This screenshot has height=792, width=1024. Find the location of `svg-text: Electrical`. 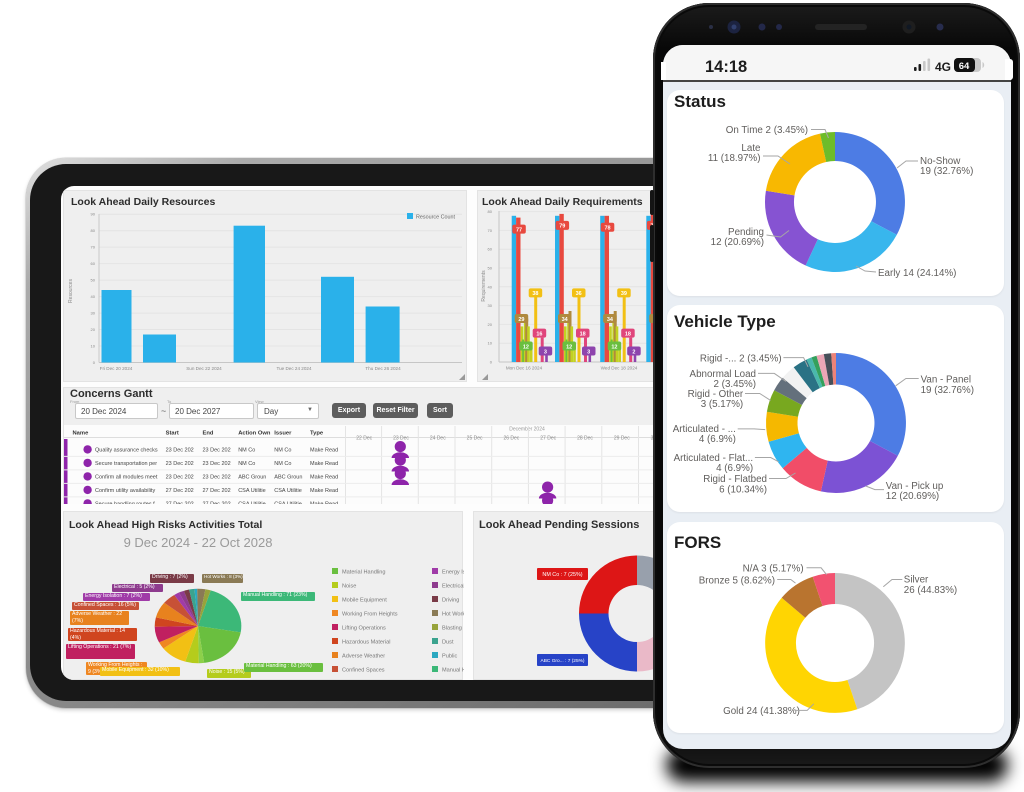

svg-text: Electrical is located at coordinates (453, 587).